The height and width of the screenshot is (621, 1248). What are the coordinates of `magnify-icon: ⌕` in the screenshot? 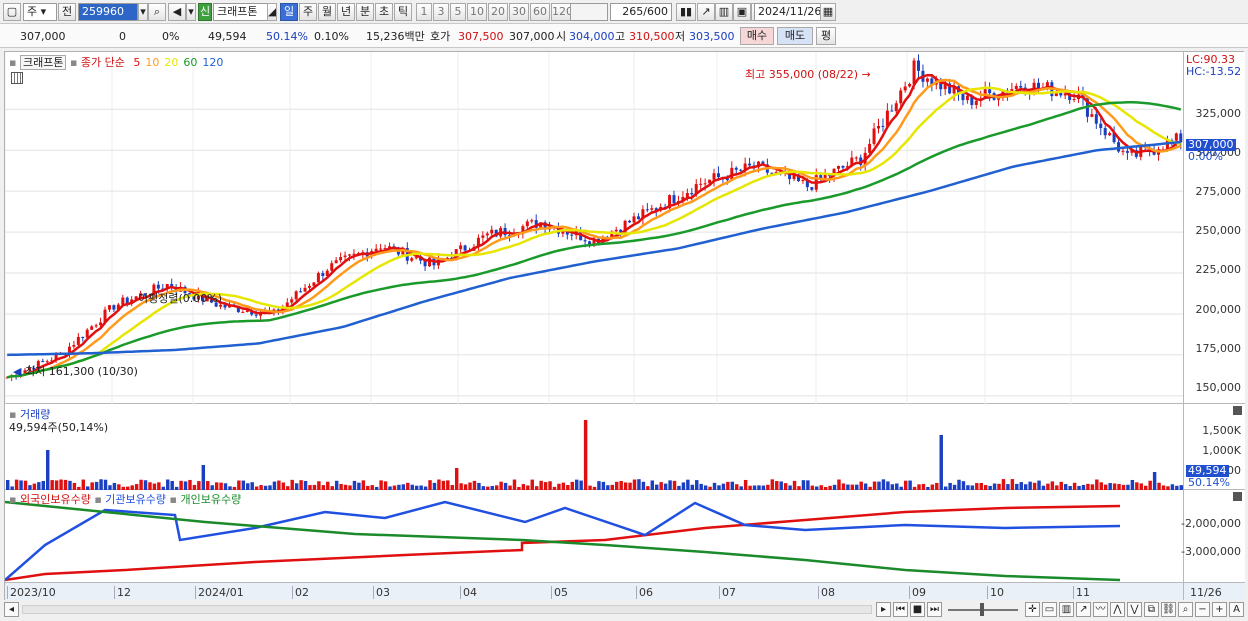 It's located at (1185, 609).